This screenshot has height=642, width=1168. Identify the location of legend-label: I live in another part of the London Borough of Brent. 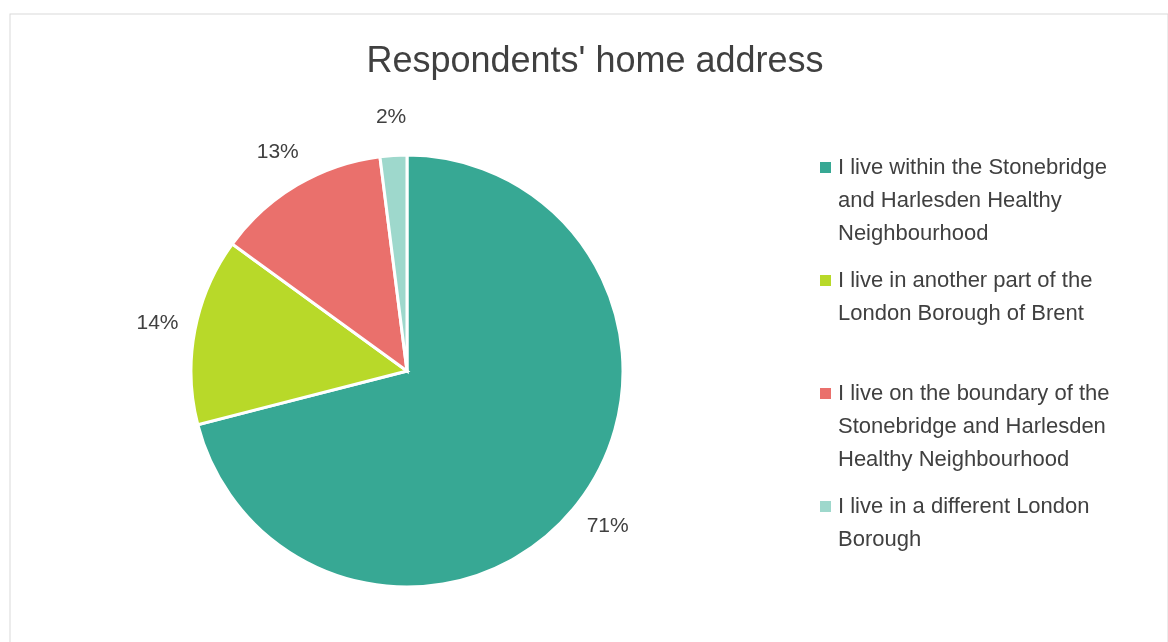
(965, 295).